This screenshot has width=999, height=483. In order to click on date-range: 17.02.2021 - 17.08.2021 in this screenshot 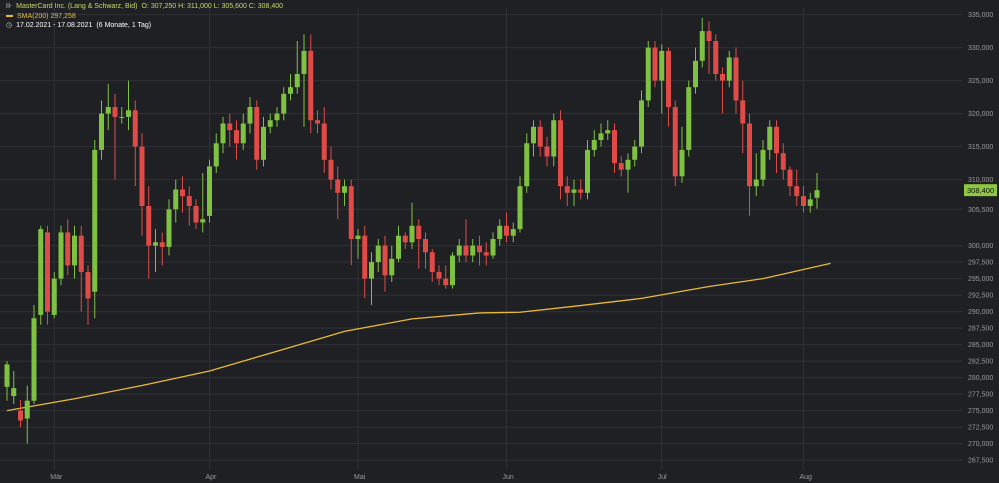, I will do `click(54, 25)`.